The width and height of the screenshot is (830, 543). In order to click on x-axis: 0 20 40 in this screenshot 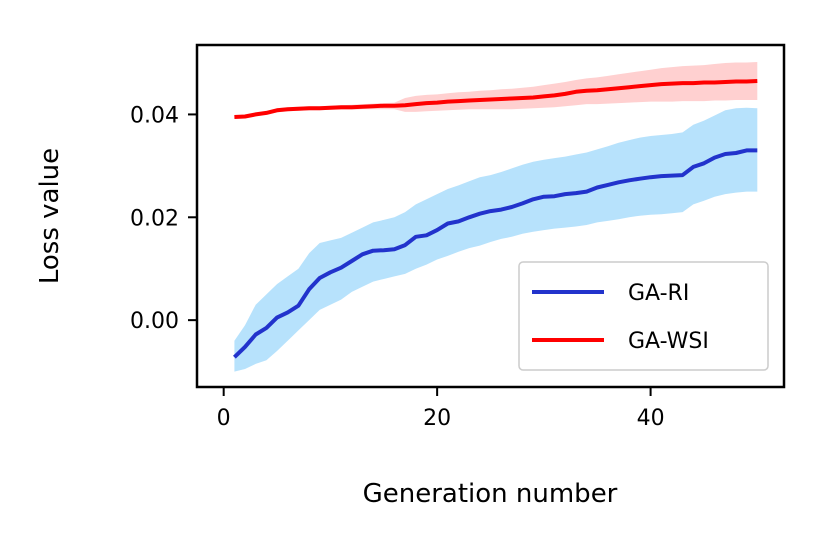, I will do `click(441, 409)`.